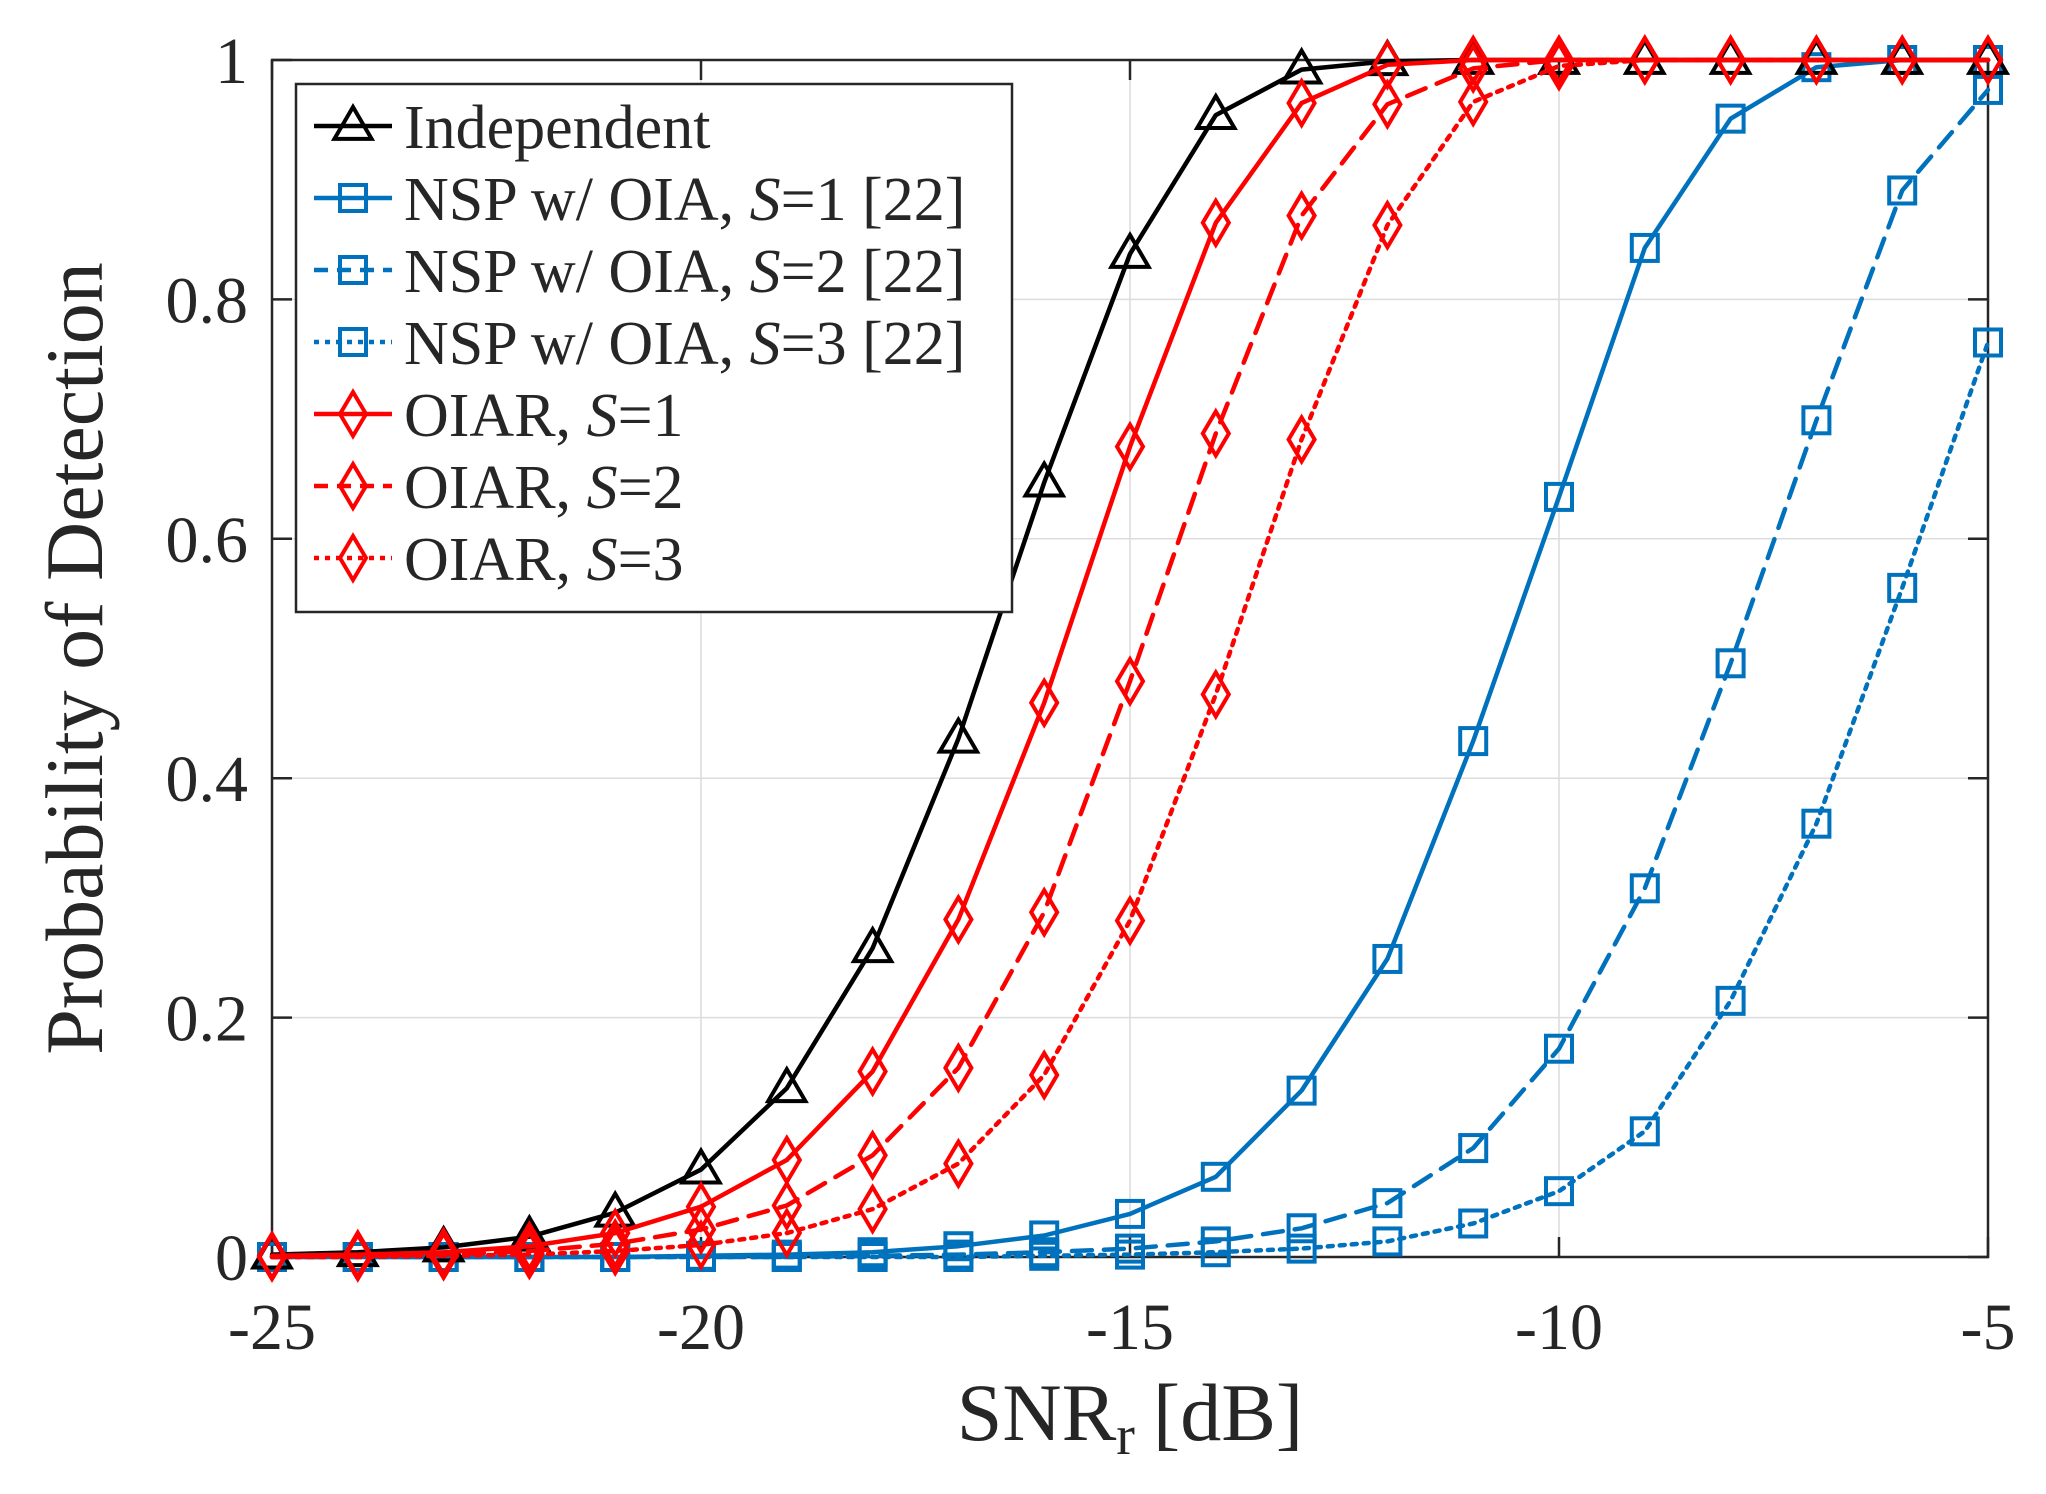  What do you see at coordinates (1988, 1327) in the screenshot?
I see `x-tick-label: -5` at bounding box center [1988, 1327].